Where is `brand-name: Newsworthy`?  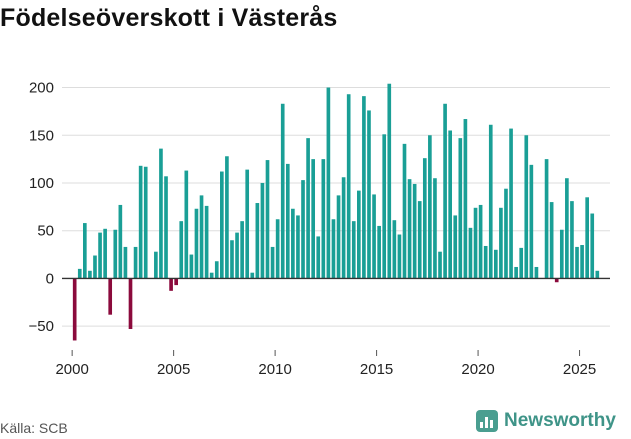
brand-name: Newsworthy is located at coordinates (560, 420).